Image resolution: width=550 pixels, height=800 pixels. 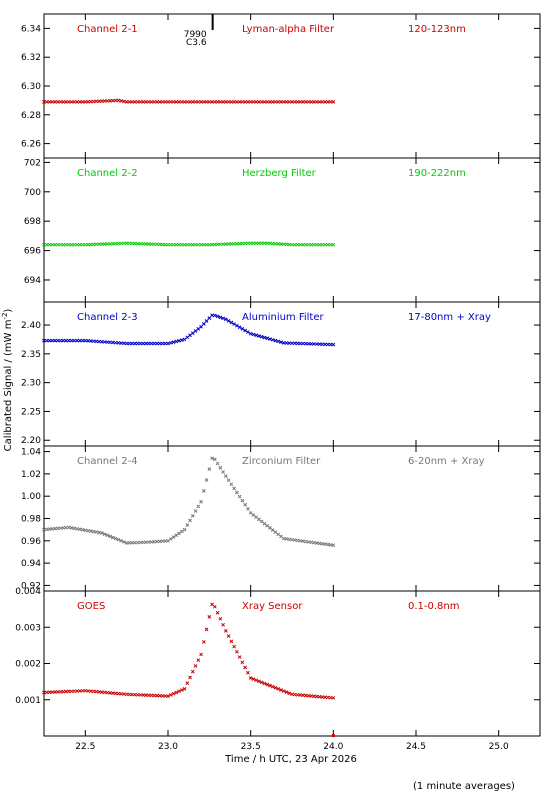 What do you see at coordinates (272, 606) in the screenshot?
I see `filter-label: Xray Sensor` at bounding box center [272, 606].